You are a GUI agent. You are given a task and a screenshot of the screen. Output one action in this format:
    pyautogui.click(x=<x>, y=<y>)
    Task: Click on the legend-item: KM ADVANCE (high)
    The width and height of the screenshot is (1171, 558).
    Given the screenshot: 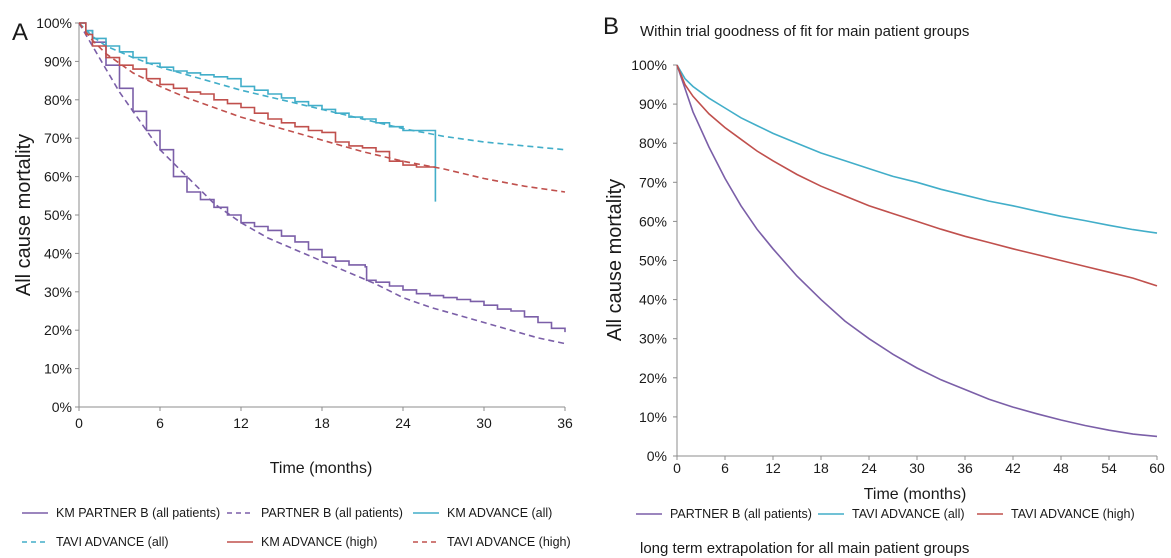 What is the action you would take?
    pyautogui.click(x=302, y=542)
    